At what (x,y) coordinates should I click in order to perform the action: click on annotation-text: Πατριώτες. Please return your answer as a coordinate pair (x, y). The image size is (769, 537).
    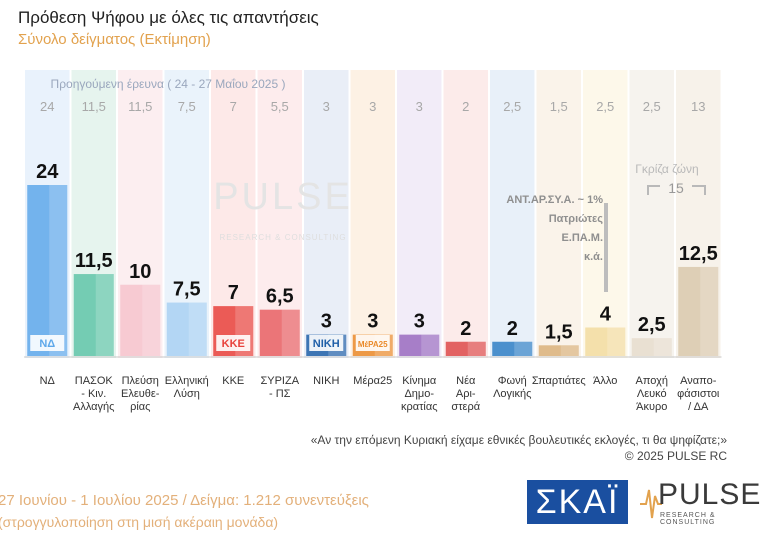
    Looking at the image, I should click on (576, 219).